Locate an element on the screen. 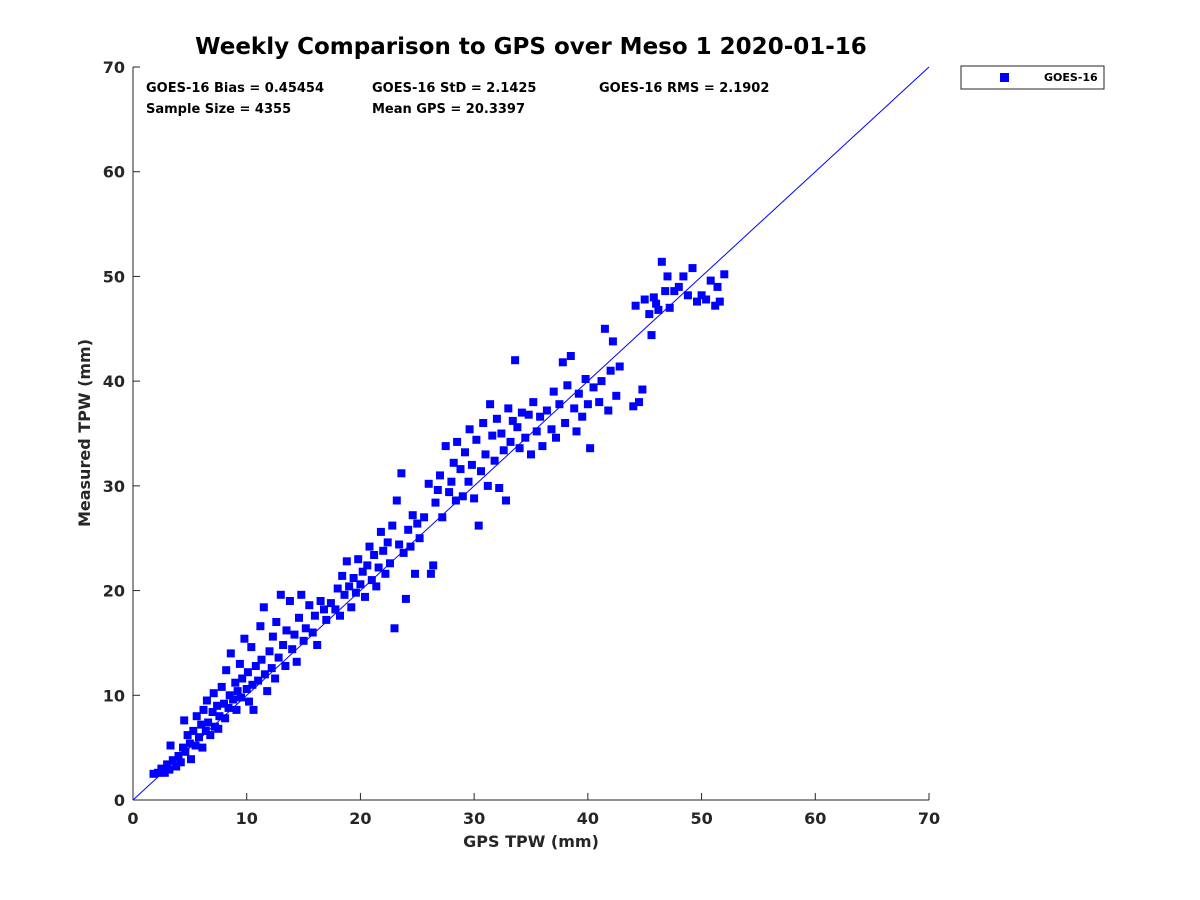 This screenshot has width=1200, height=900. legend-box is located at coordinates (1032, 77).